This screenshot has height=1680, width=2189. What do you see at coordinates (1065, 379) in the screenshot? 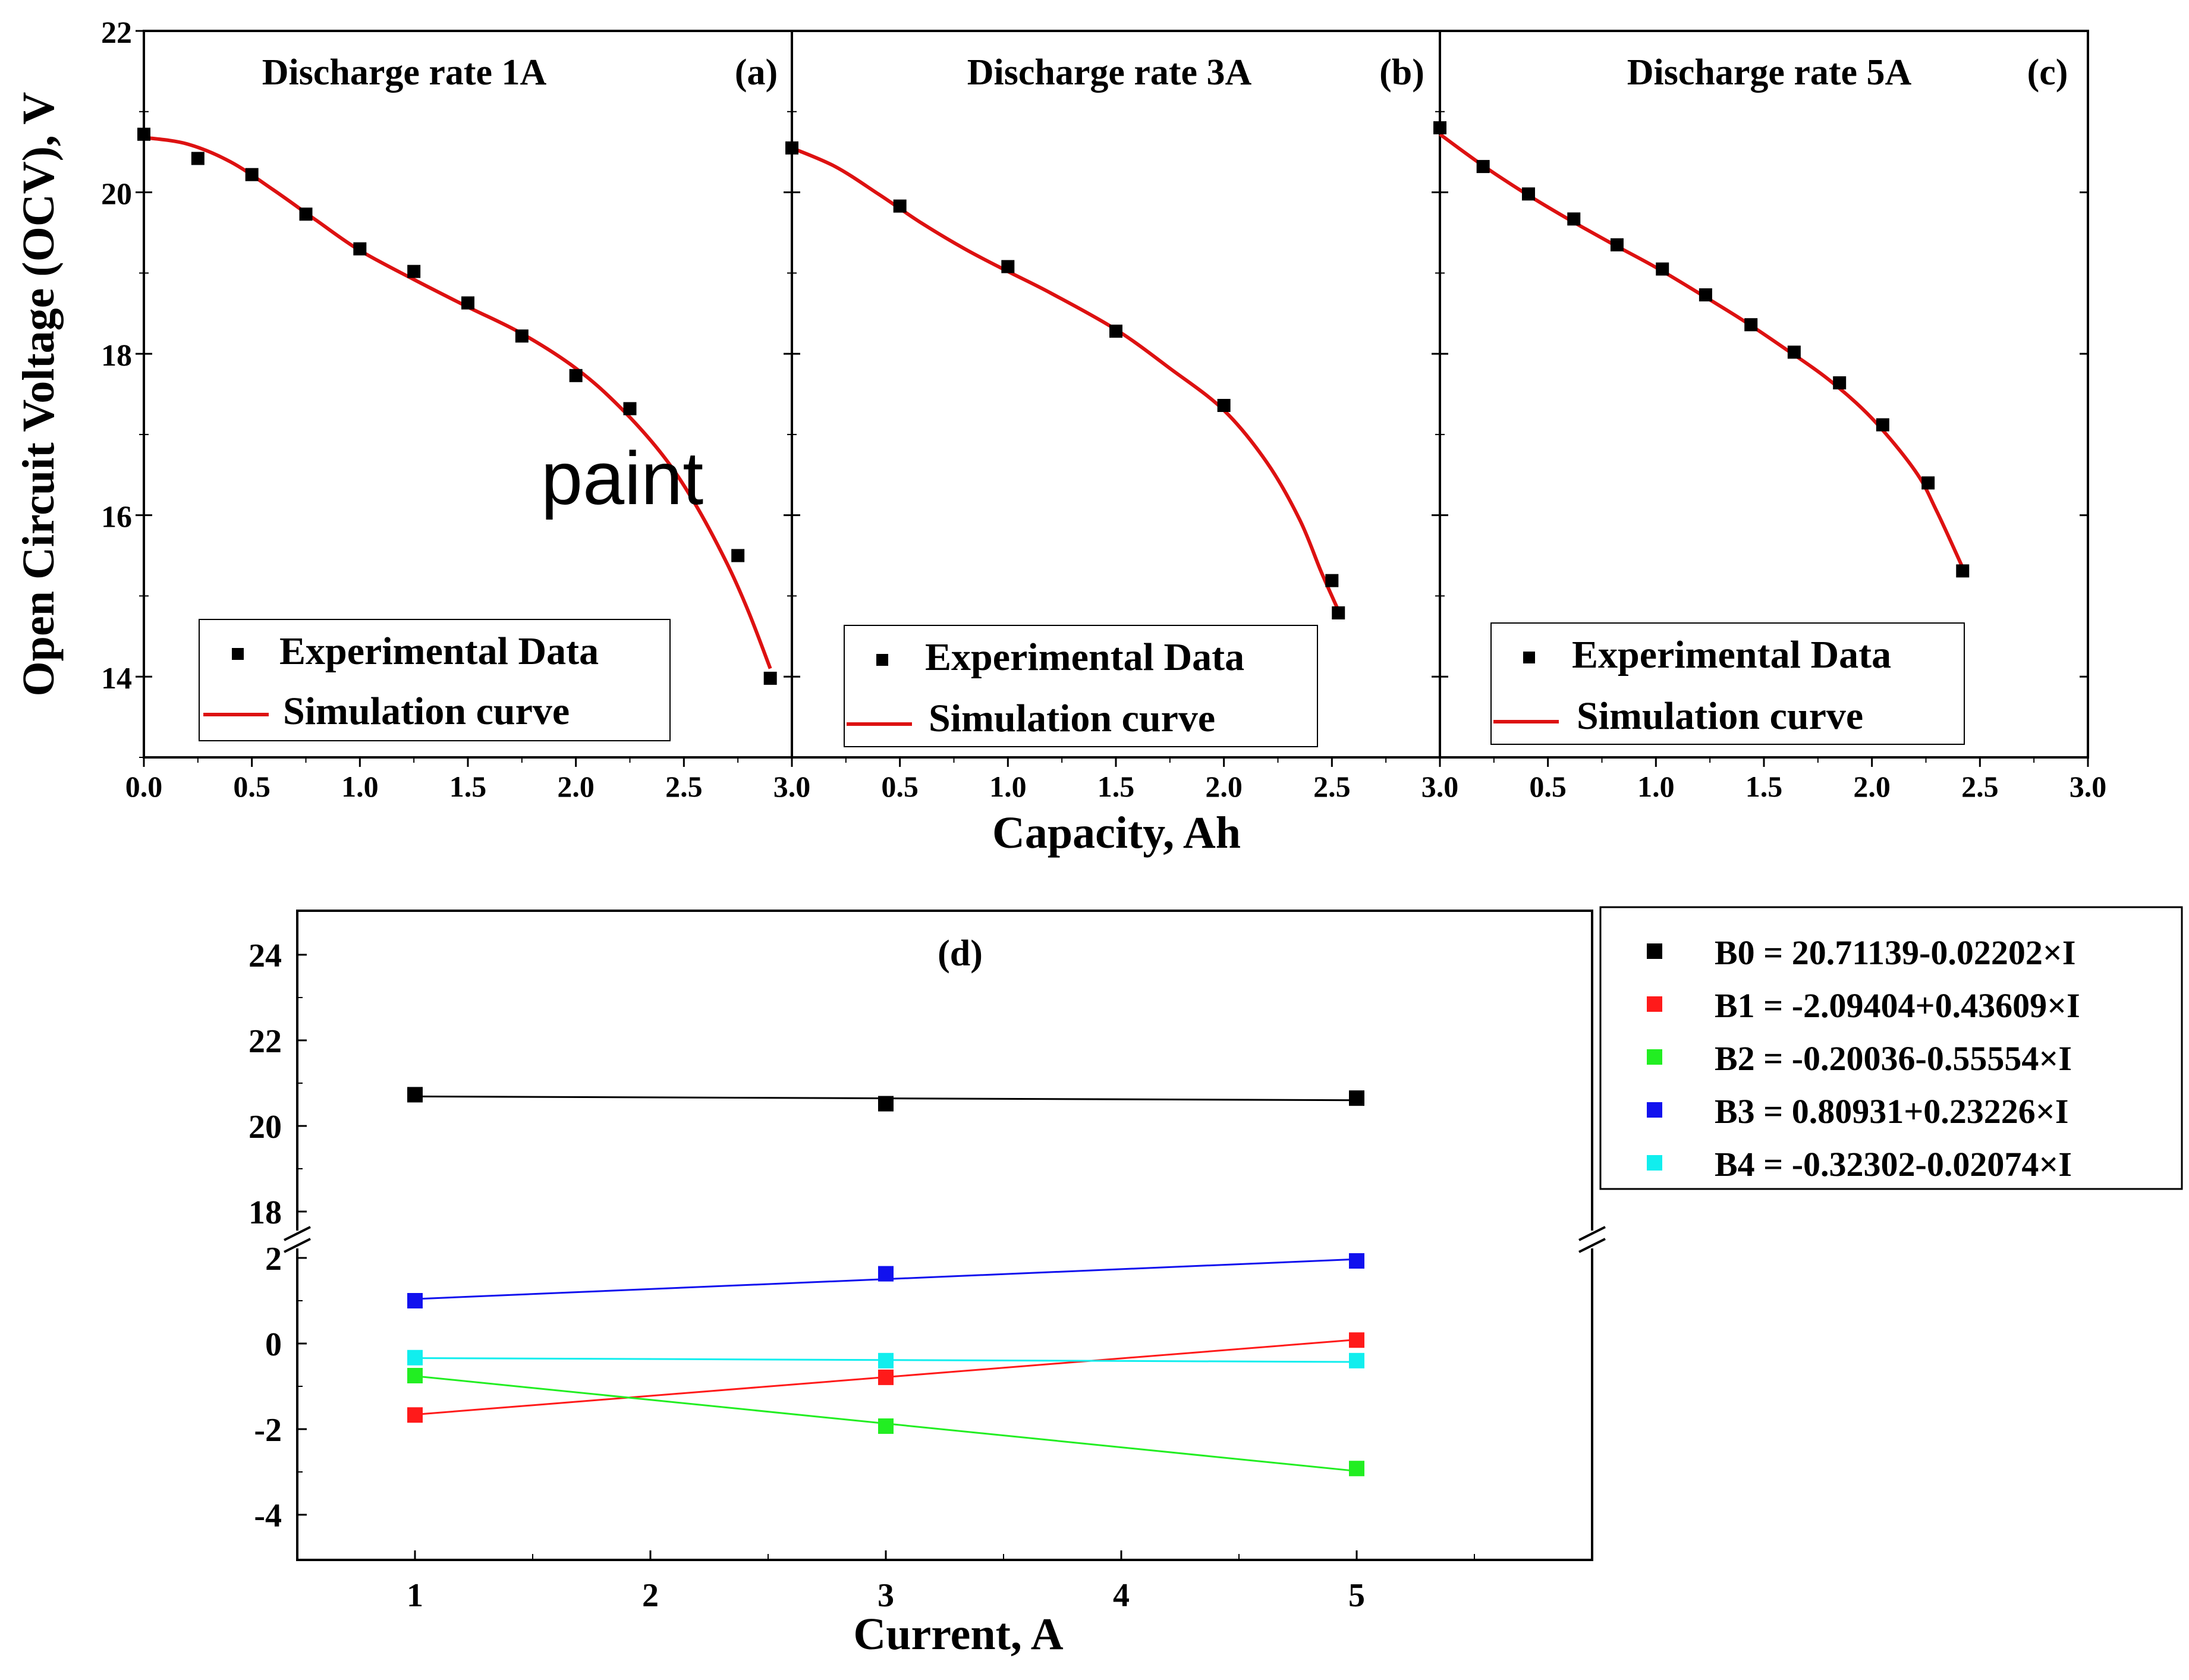
I see `panel-b-simulation-curve` at bounding box center [1065, 379].